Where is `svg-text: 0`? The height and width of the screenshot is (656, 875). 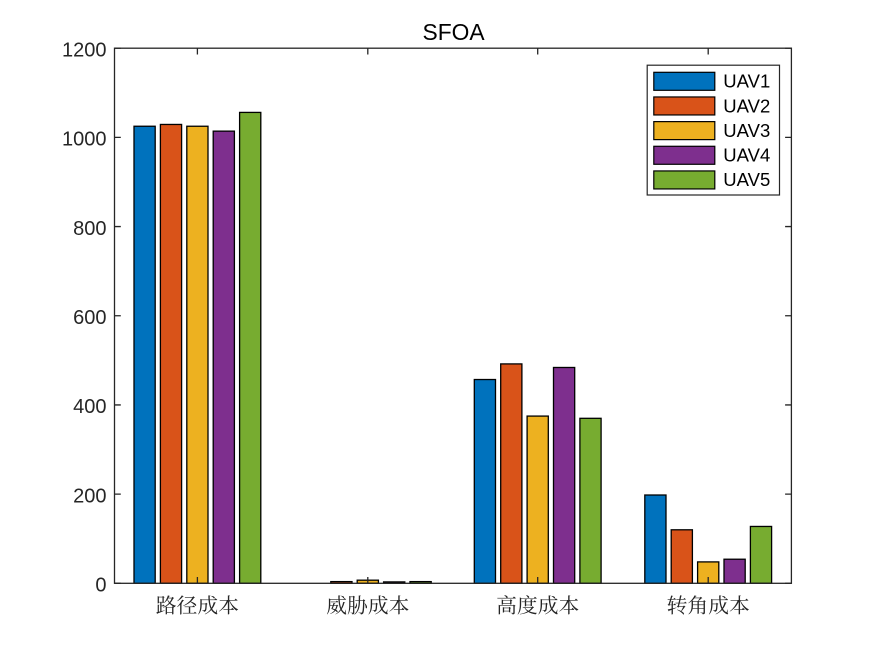 svg-text: 0 is located at coordinates (100, 586).